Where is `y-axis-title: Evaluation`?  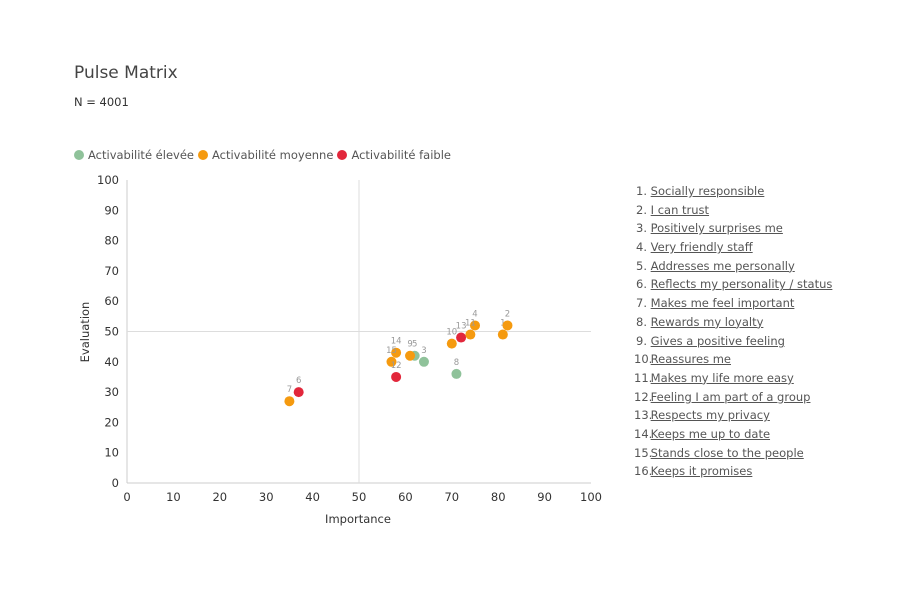
y-axis-title: Evaluation is located at coordinates (85, 332).